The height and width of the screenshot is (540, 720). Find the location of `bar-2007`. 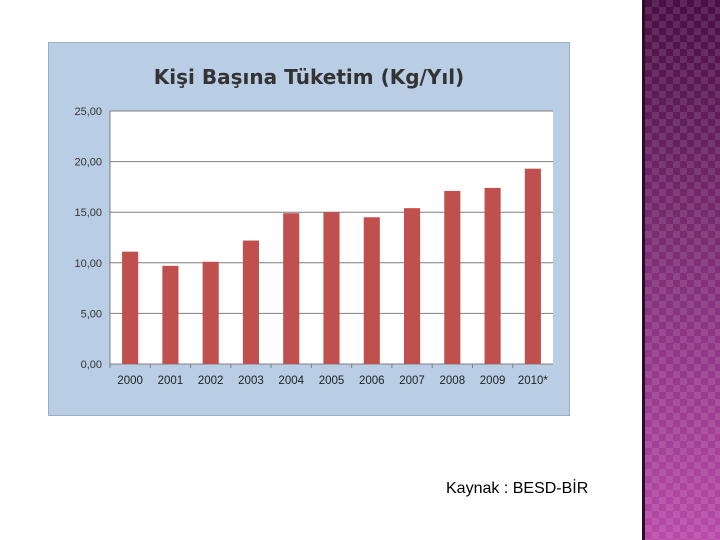

bar-2007 is located at coordinates (412, 286).